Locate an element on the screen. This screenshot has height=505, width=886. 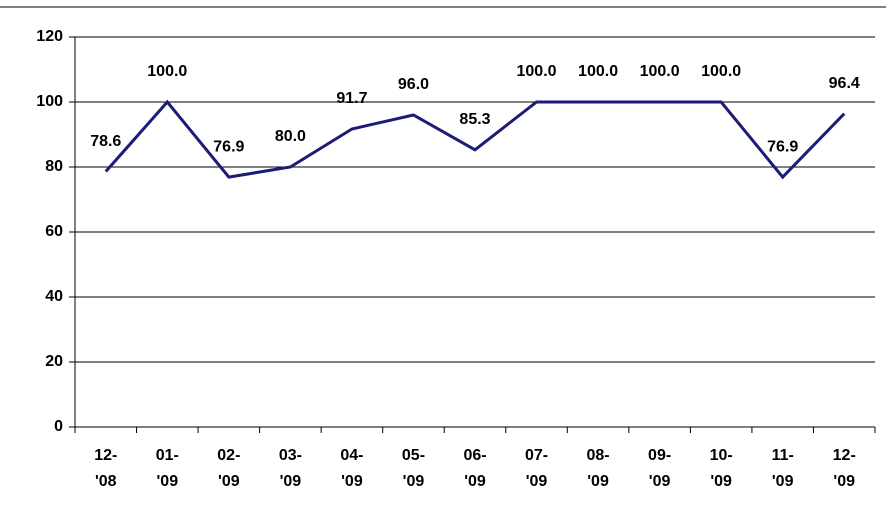
x-tick-label: 05- '09 is located at coordinates (413, 468).